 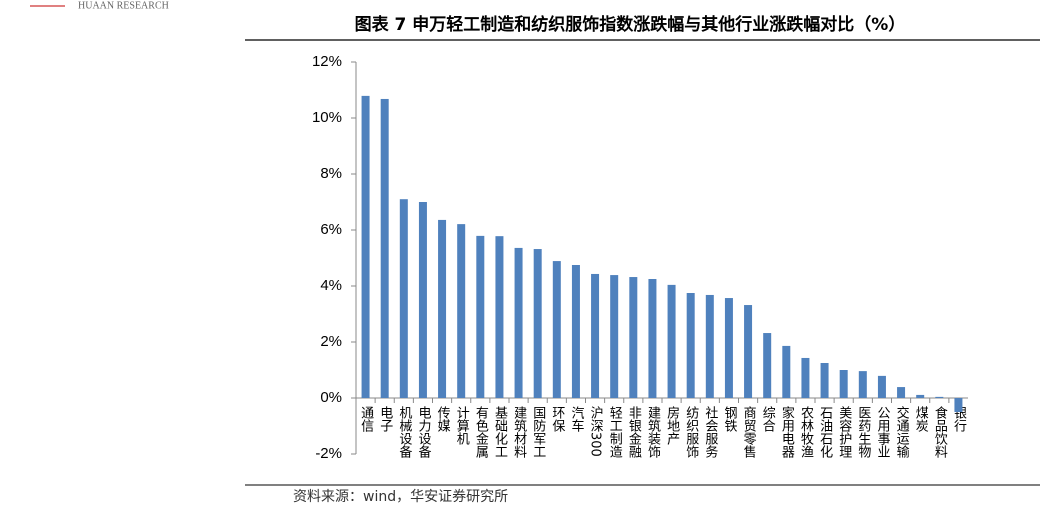 I want to click on x-tick-label: 食品饮料, so click(x=940, y=431).